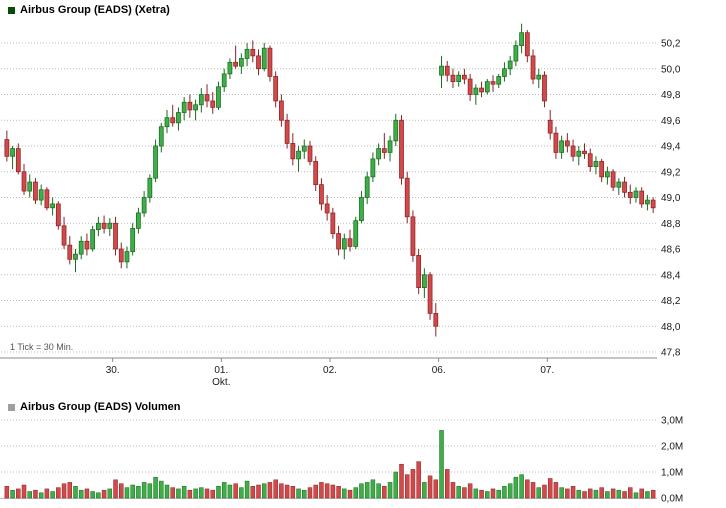 This screenshot has width=726, height=508. I want to click on svg-text: 49,4, so click(671, 147).